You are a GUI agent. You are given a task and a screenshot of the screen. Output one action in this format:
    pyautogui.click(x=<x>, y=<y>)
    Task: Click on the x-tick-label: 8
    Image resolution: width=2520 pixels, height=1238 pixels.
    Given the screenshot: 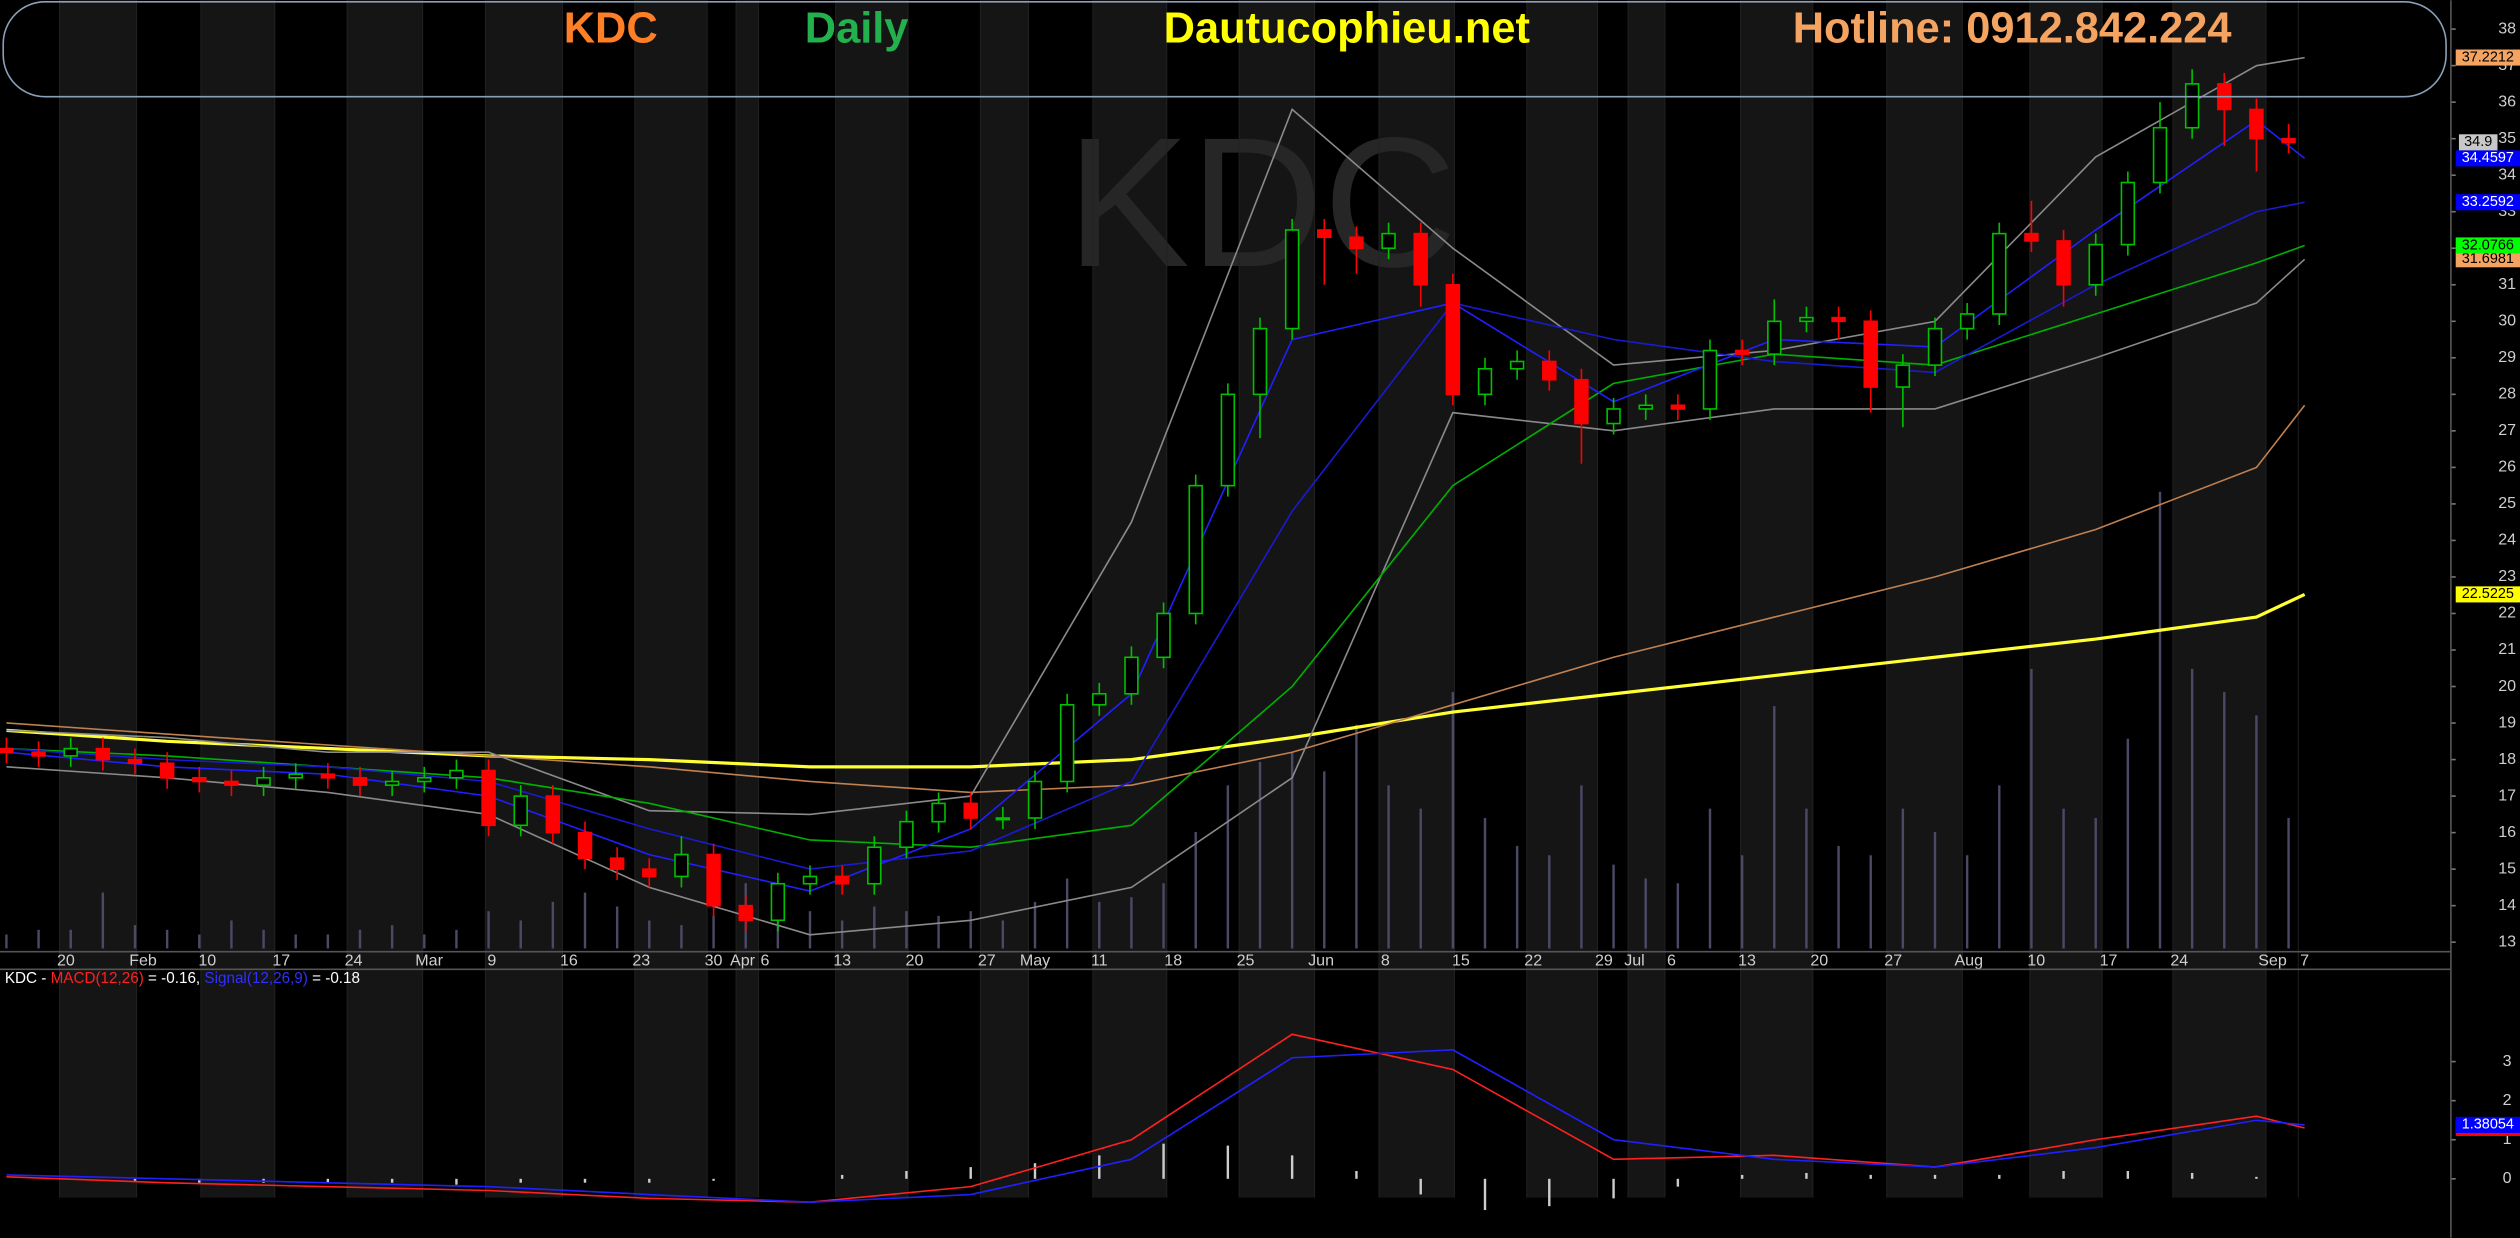 What is the action you would take?
    pyautogui.click(x=1385, y=961)
    